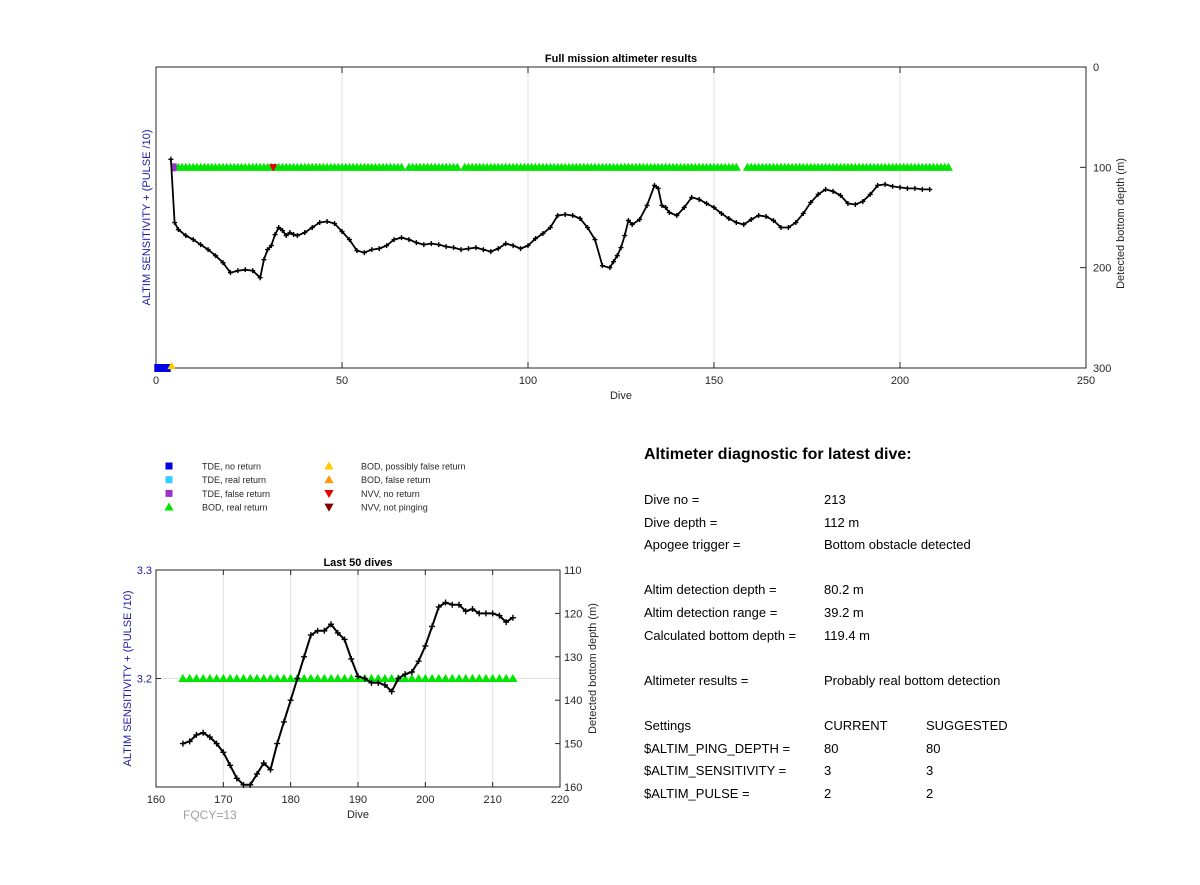 The height and width of the screenshot is (885, 1200). I want to click on y-tick-label: 200, so click(1102, 269).